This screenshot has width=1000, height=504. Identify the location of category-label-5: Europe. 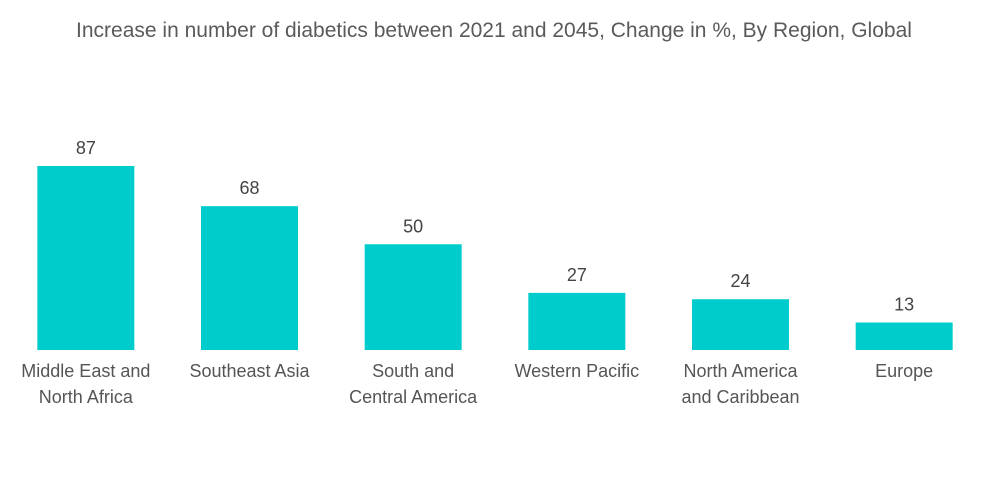
(904, 371).